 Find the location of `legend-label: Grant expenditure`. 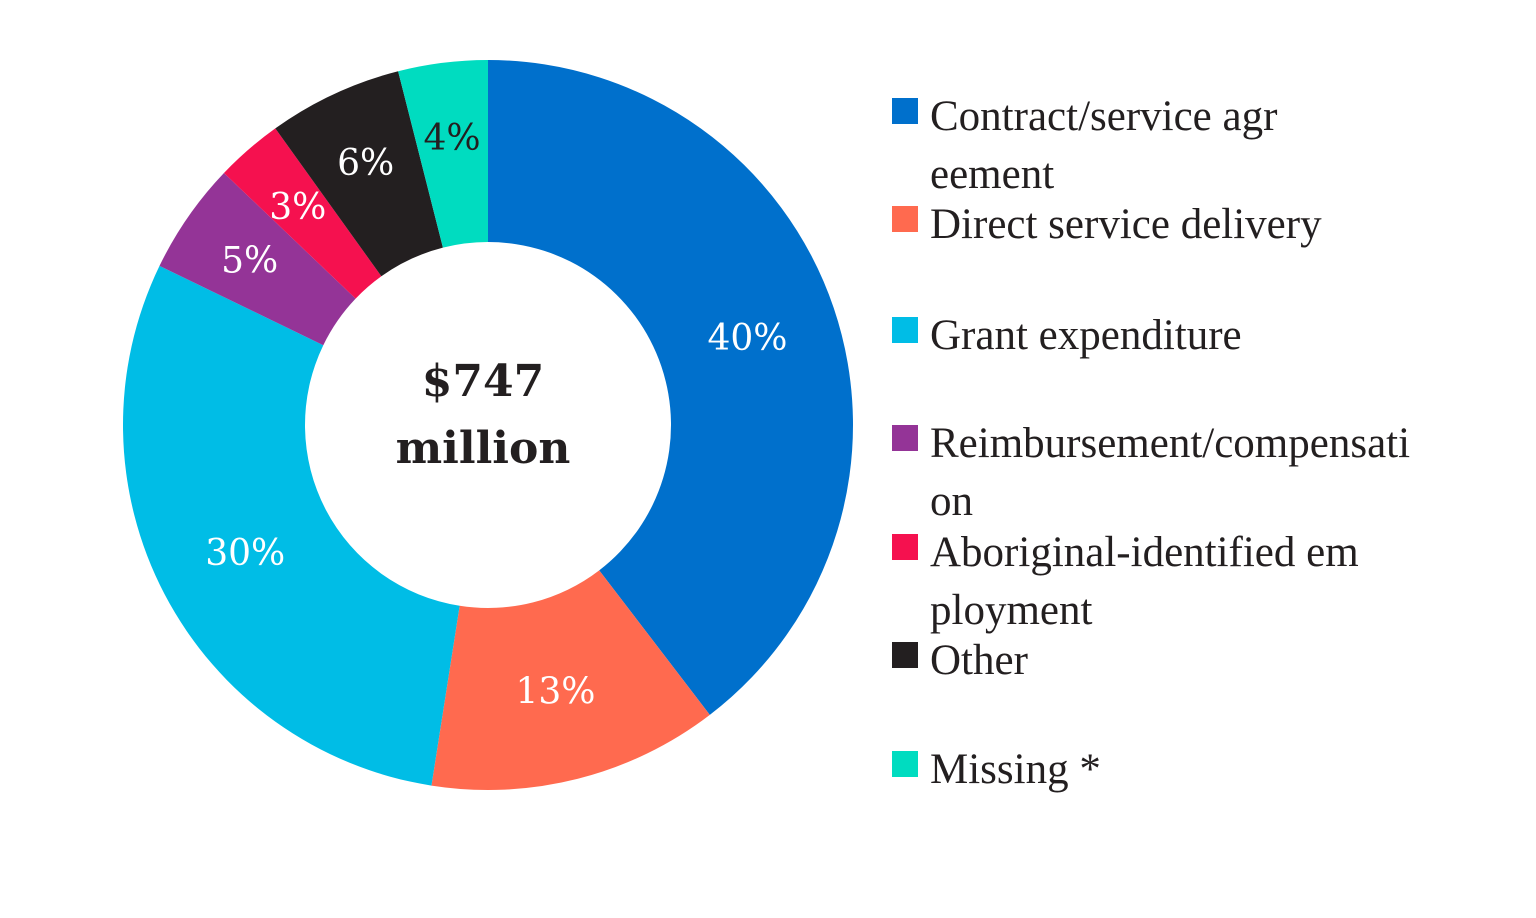

legend-label: Grant expenditure is located at coordinates (1086, 335).